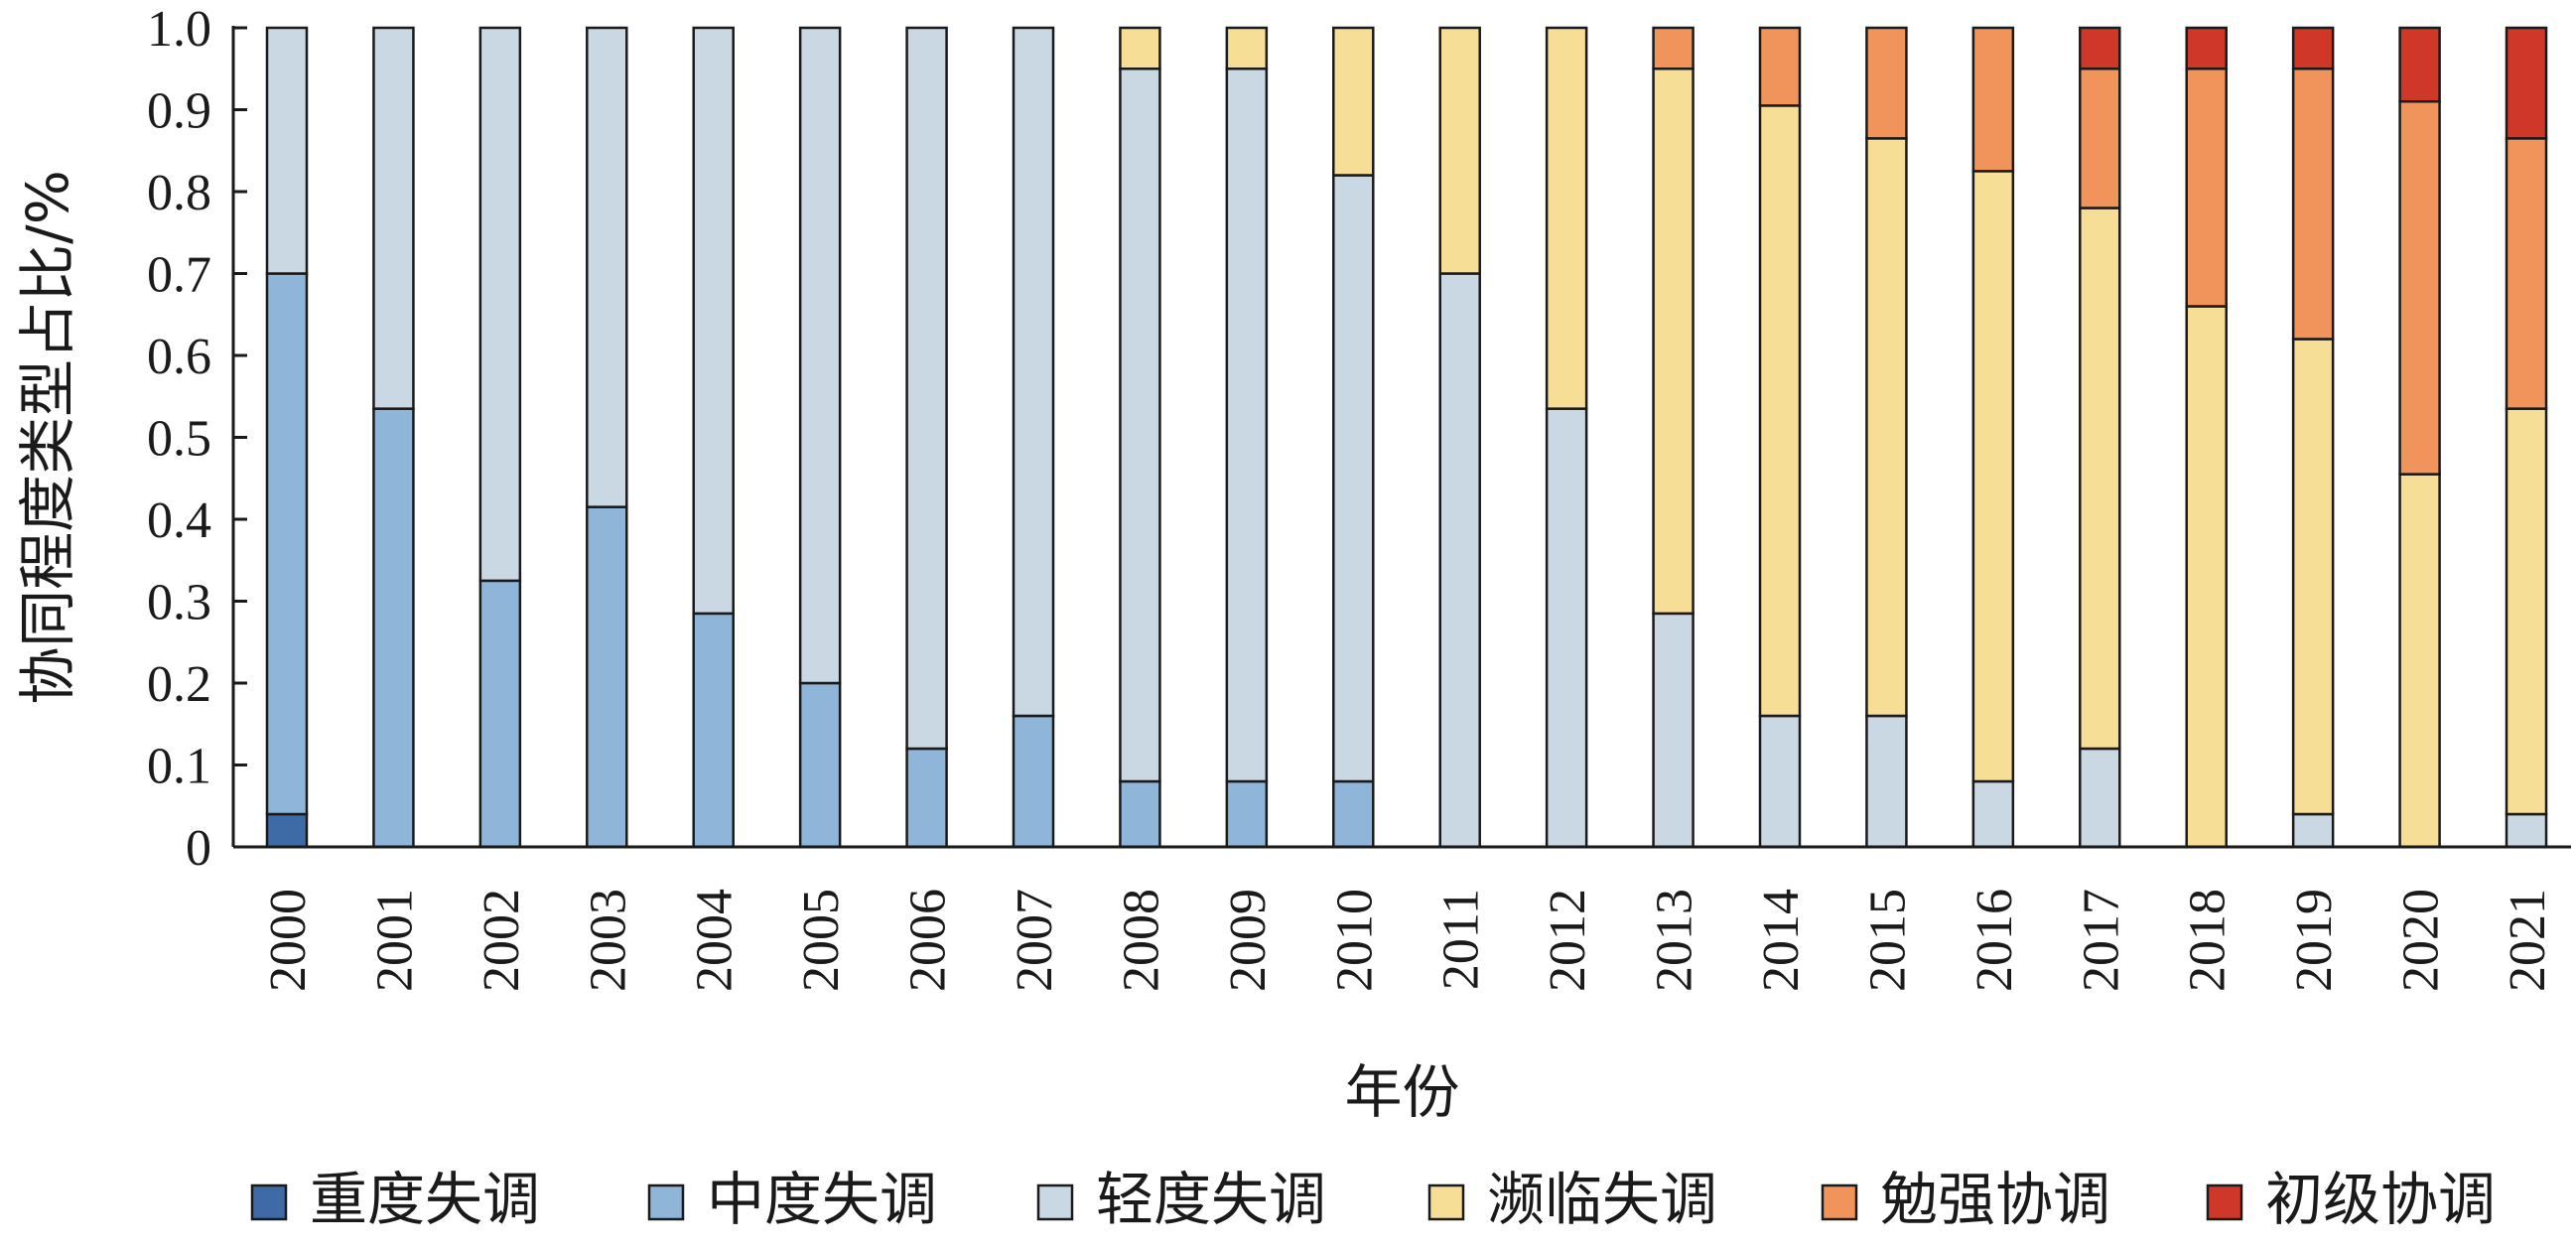 Image resolution: width=2576 pixels, height=1251 pixels. Describe the element at coordinates (197, 439) in the screenshot. I see `y-ticks-group: 0 0.1 0.2 0.3 0.4 0.5 0.6 0.7 0.8 0.9 1.0` at that location.